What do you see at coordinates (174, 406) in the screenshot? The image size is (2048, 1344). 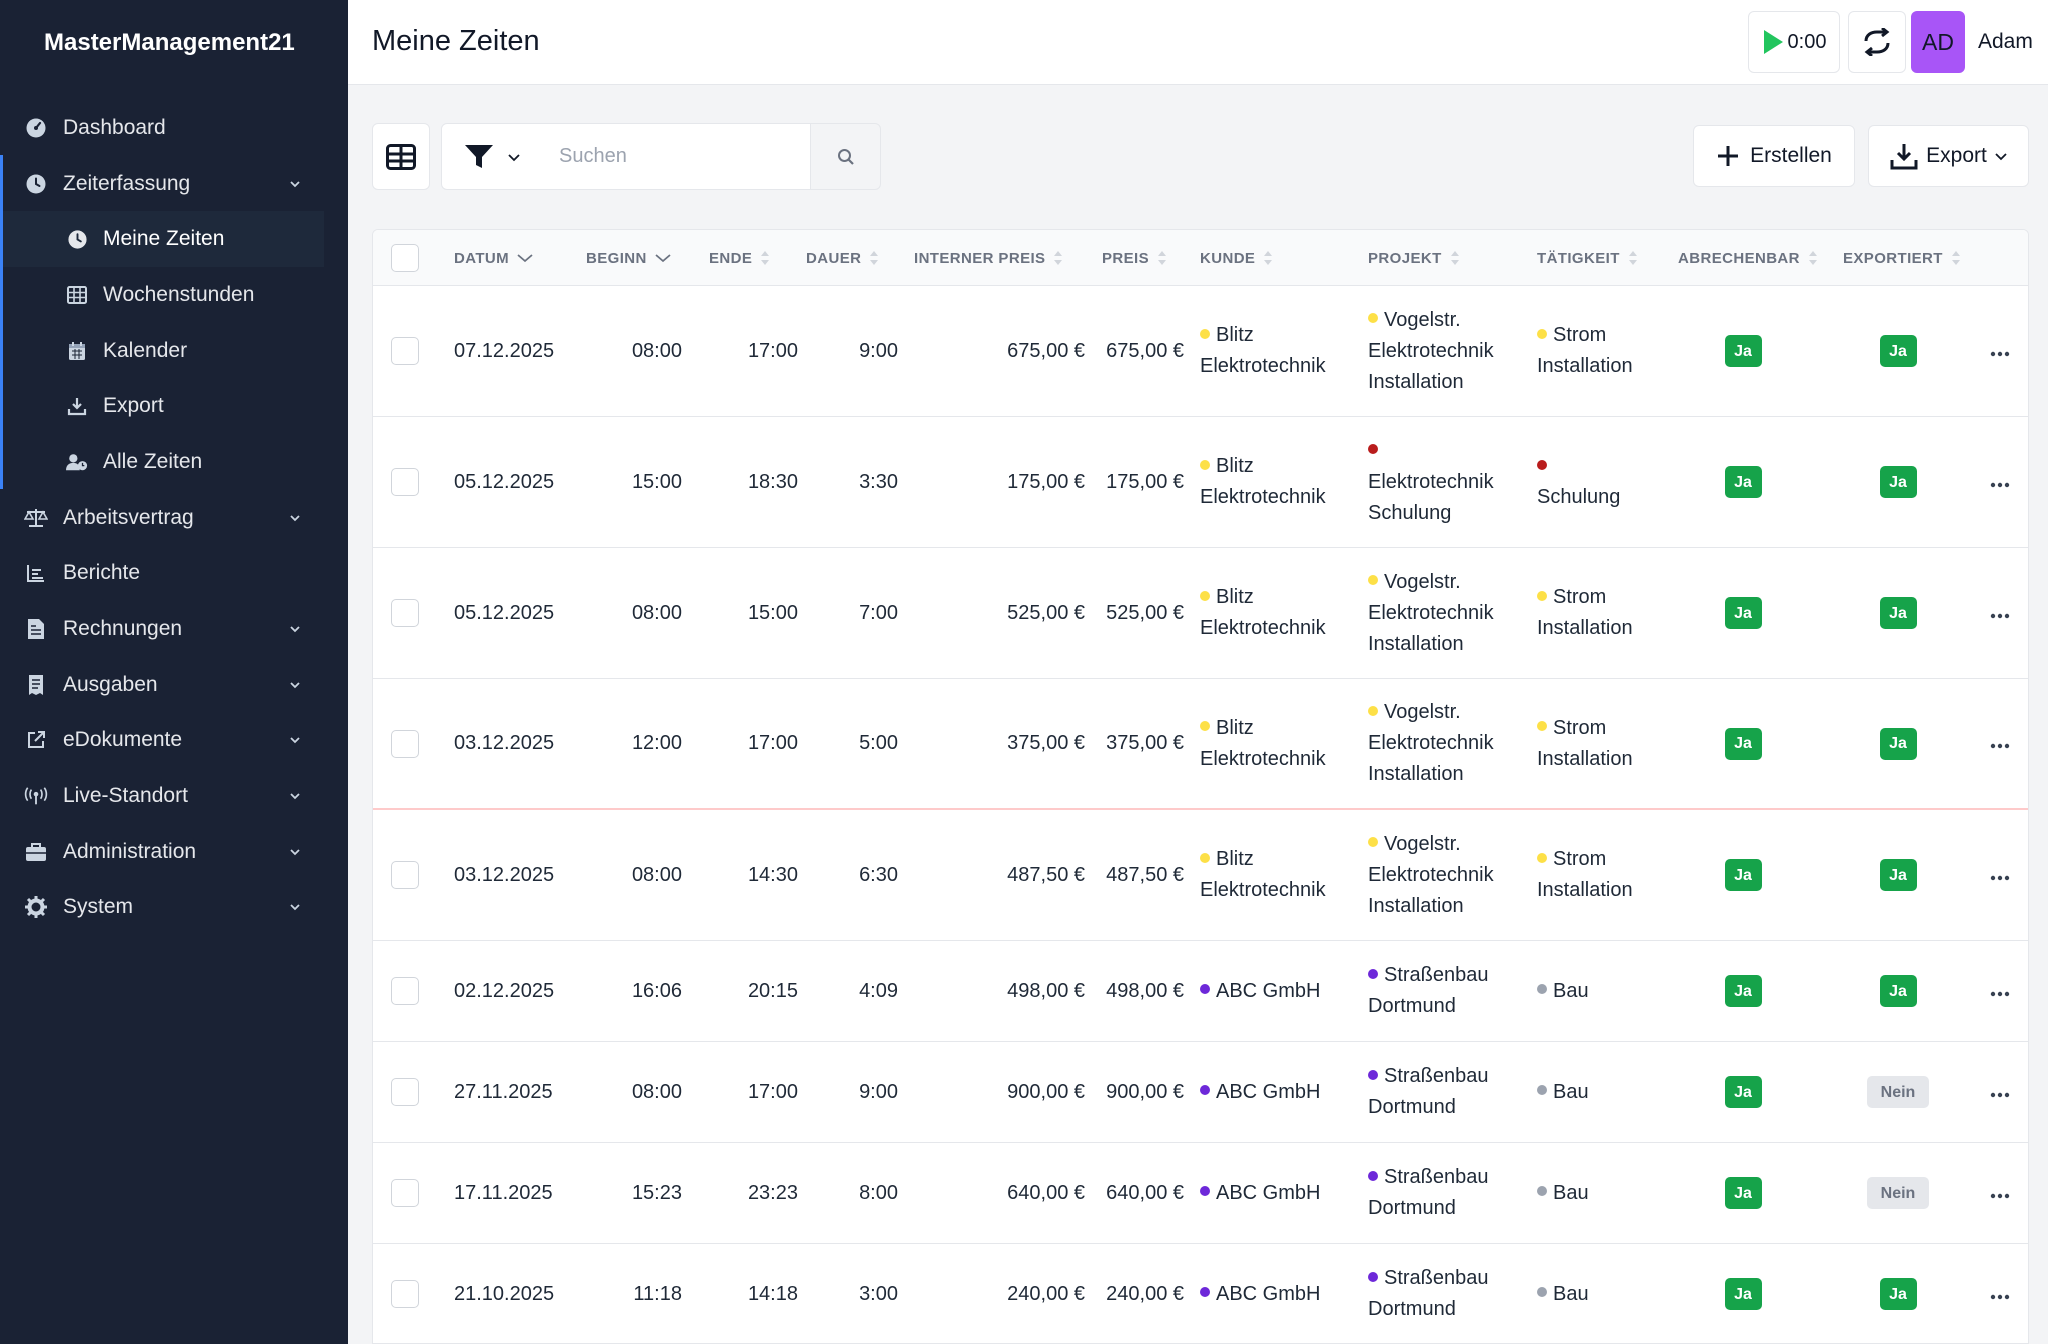 I see `sidebar-subitem-export: Export` at bounding box center [174, 406].